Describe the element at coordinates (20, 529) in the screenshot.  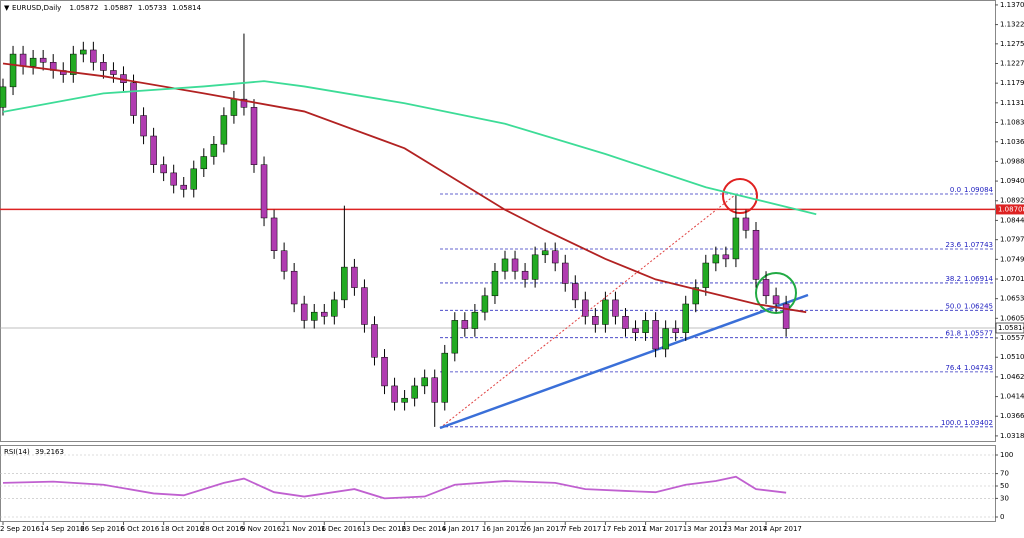
I see `x-tick-label: 2 Sep 2016` at that location.